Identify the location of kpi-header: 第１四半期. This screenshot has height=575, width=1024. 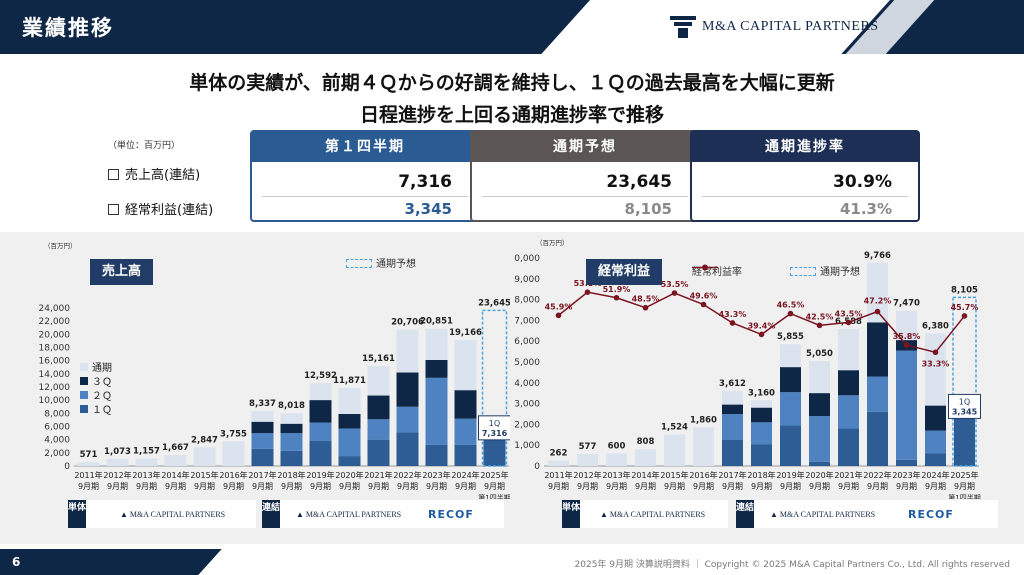
(365, 147).